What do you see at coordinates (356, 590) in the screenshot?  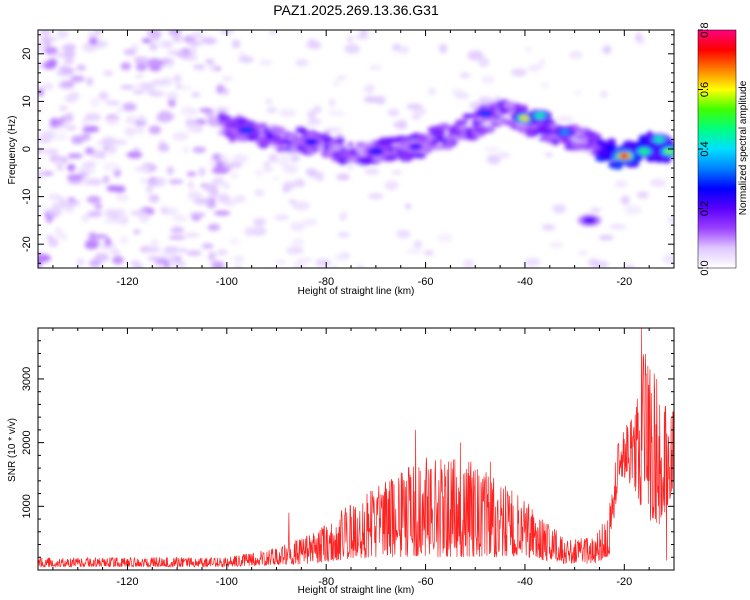 I see `snr-x-axis-title: Height of straight line (km)` at bounding box center [356, 590].